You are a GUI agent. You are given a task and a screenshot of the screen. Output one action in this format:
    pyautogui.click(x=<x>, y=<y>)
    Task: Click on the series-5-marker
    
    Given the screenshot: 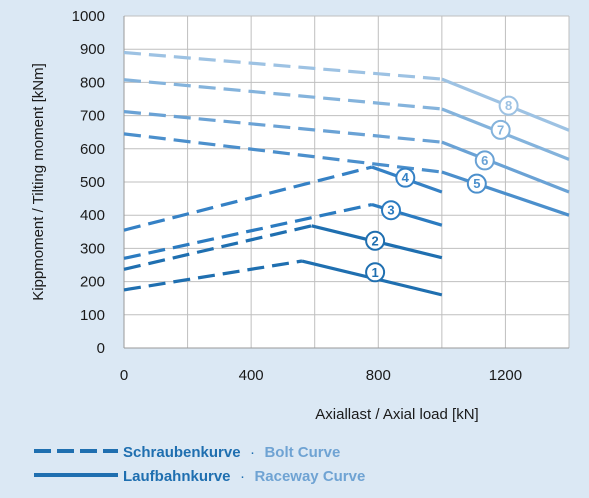 What is the action you would take?
    pyautogui.click(x=476, y=183)
    